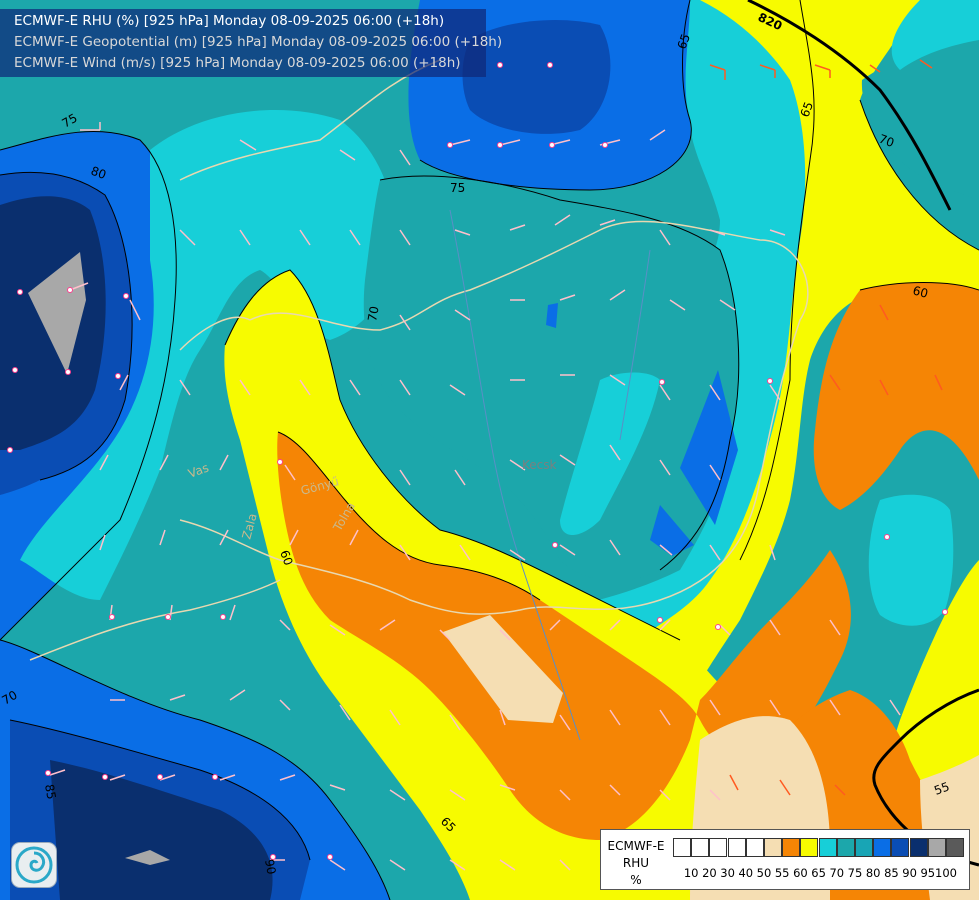 The image size is (979, 900). I want to click on legend-tick: 85, so click(891, 873).